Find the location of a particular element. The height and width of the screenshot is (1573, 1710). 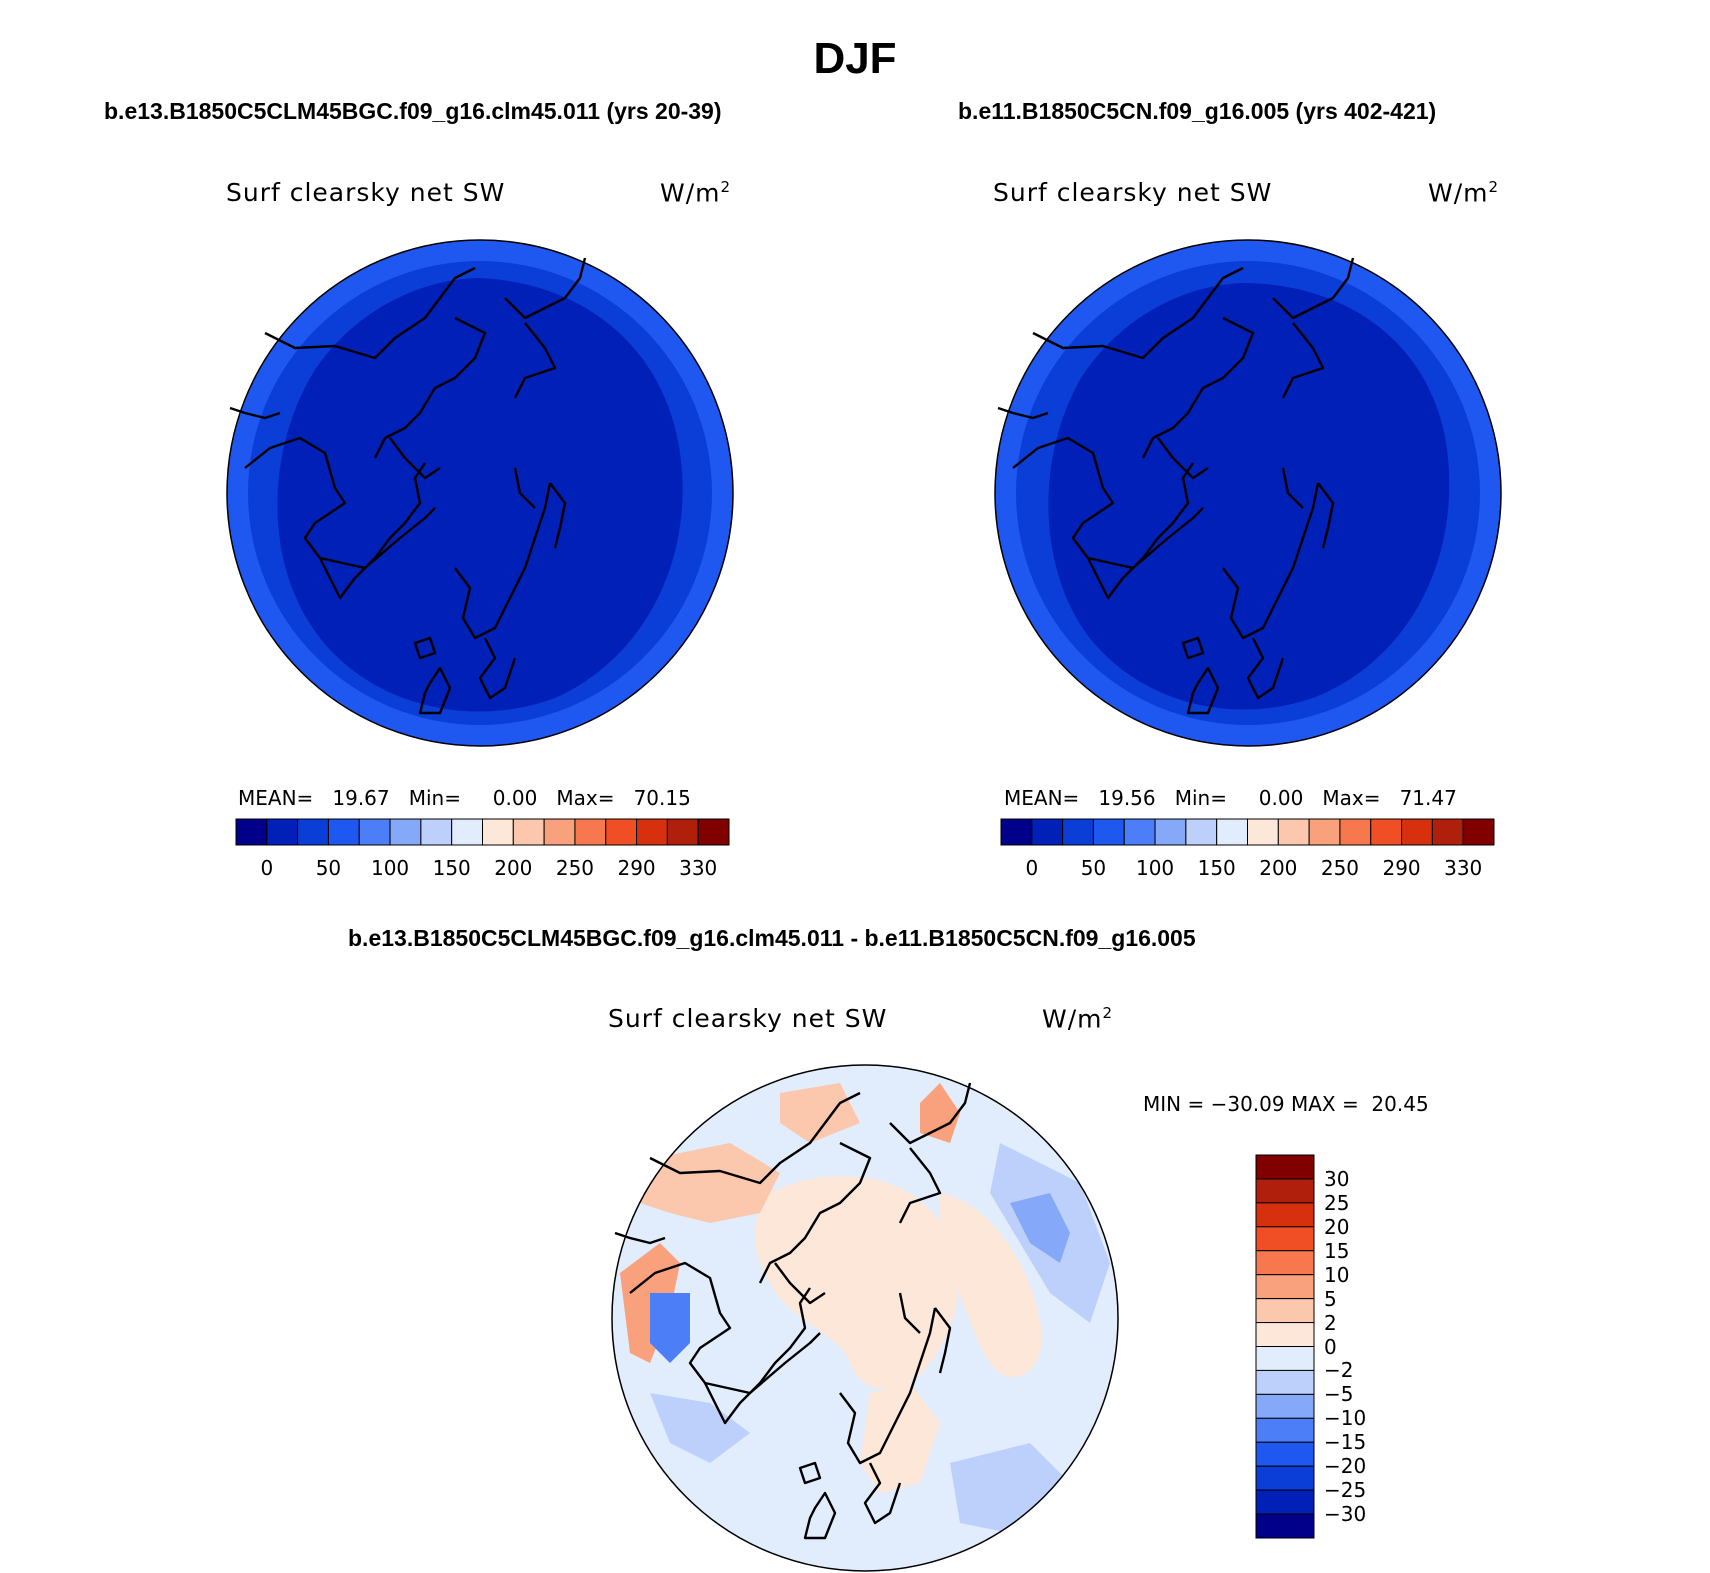

colorbar-tick-label: −2 is located at coordinates (1339, 1370).